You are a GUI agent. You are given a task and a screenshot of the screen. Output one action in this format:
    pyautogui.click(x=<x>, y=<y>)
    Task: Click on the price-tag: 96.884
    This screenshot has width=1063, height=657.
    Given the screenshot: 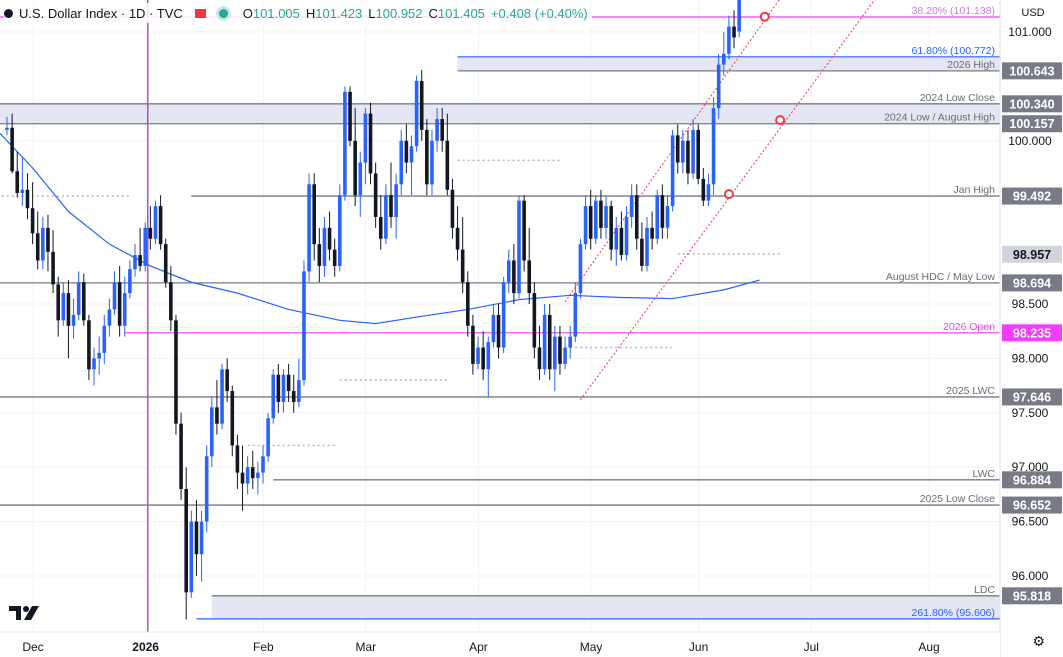 What is the action you would take?
    pyautogui.click(x=1032, y=480)
    